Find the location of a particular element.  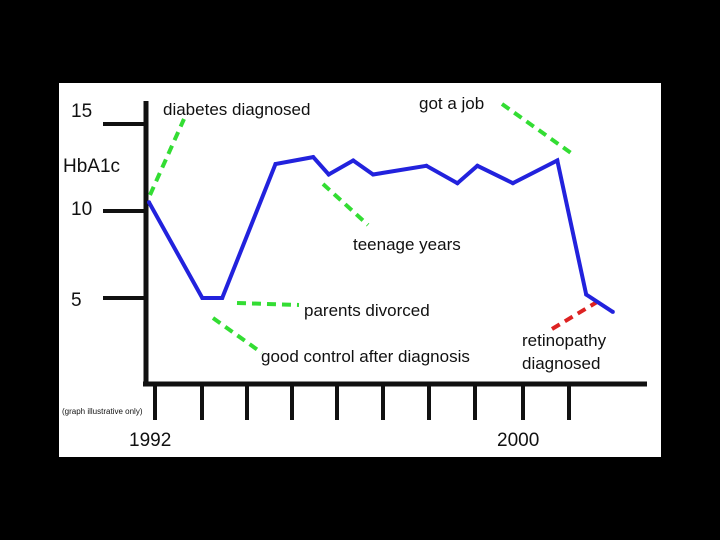

connector-teenage-years is located at coordinates (345, 204).